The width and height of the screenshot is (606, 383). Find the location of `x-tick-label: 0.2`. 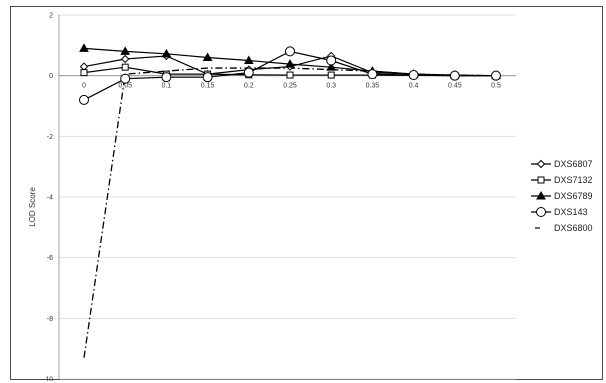

x-tick-label: 0.2 is located at coordinates (249, 86).